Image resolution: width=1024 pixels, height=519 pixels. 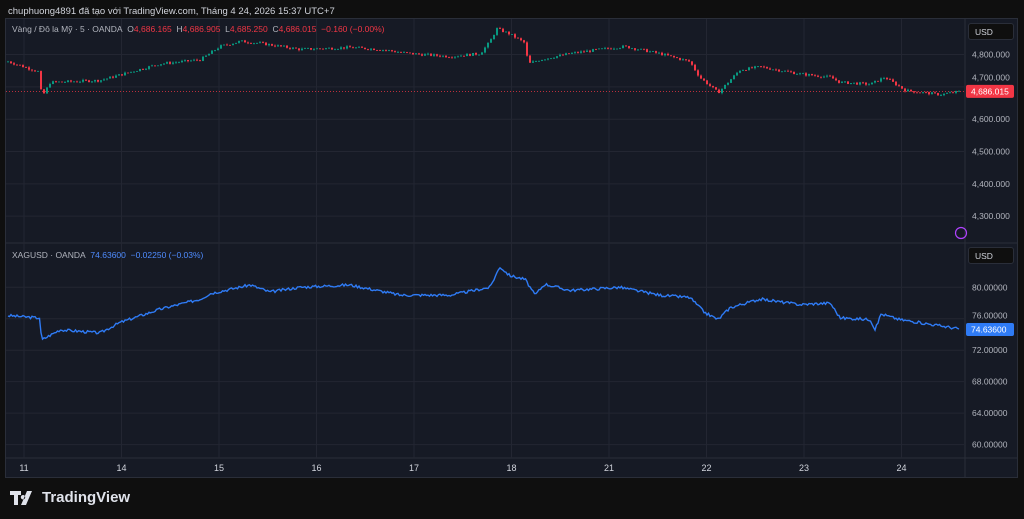 I want to click on silver-value: 74.63600, so click(x=108, y=255).